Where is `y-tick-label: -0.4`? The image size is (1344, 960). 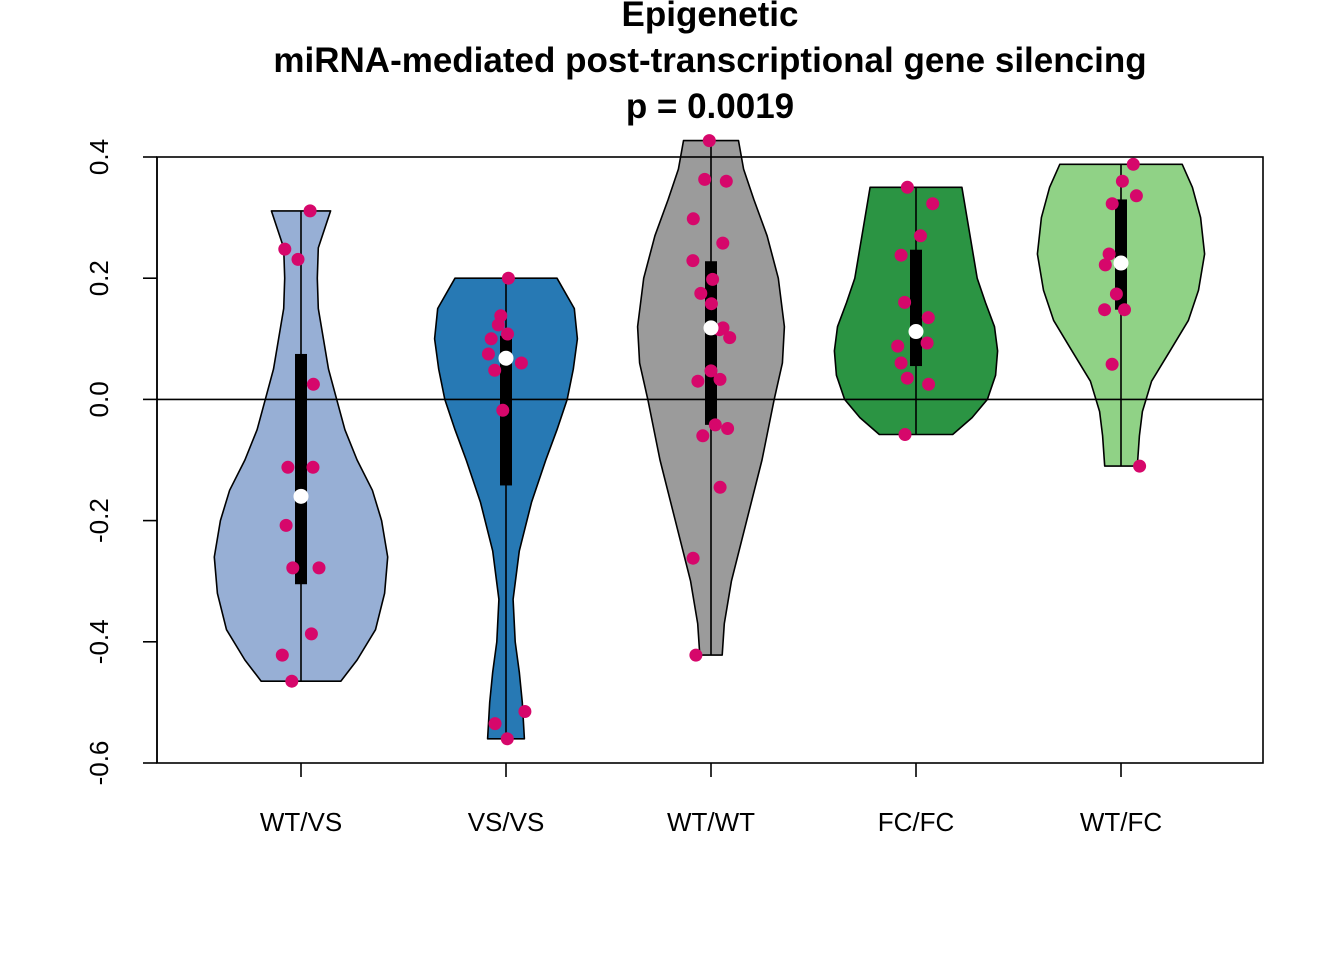 y-tick-label: -0.4 is located at coordinates (99, 641).